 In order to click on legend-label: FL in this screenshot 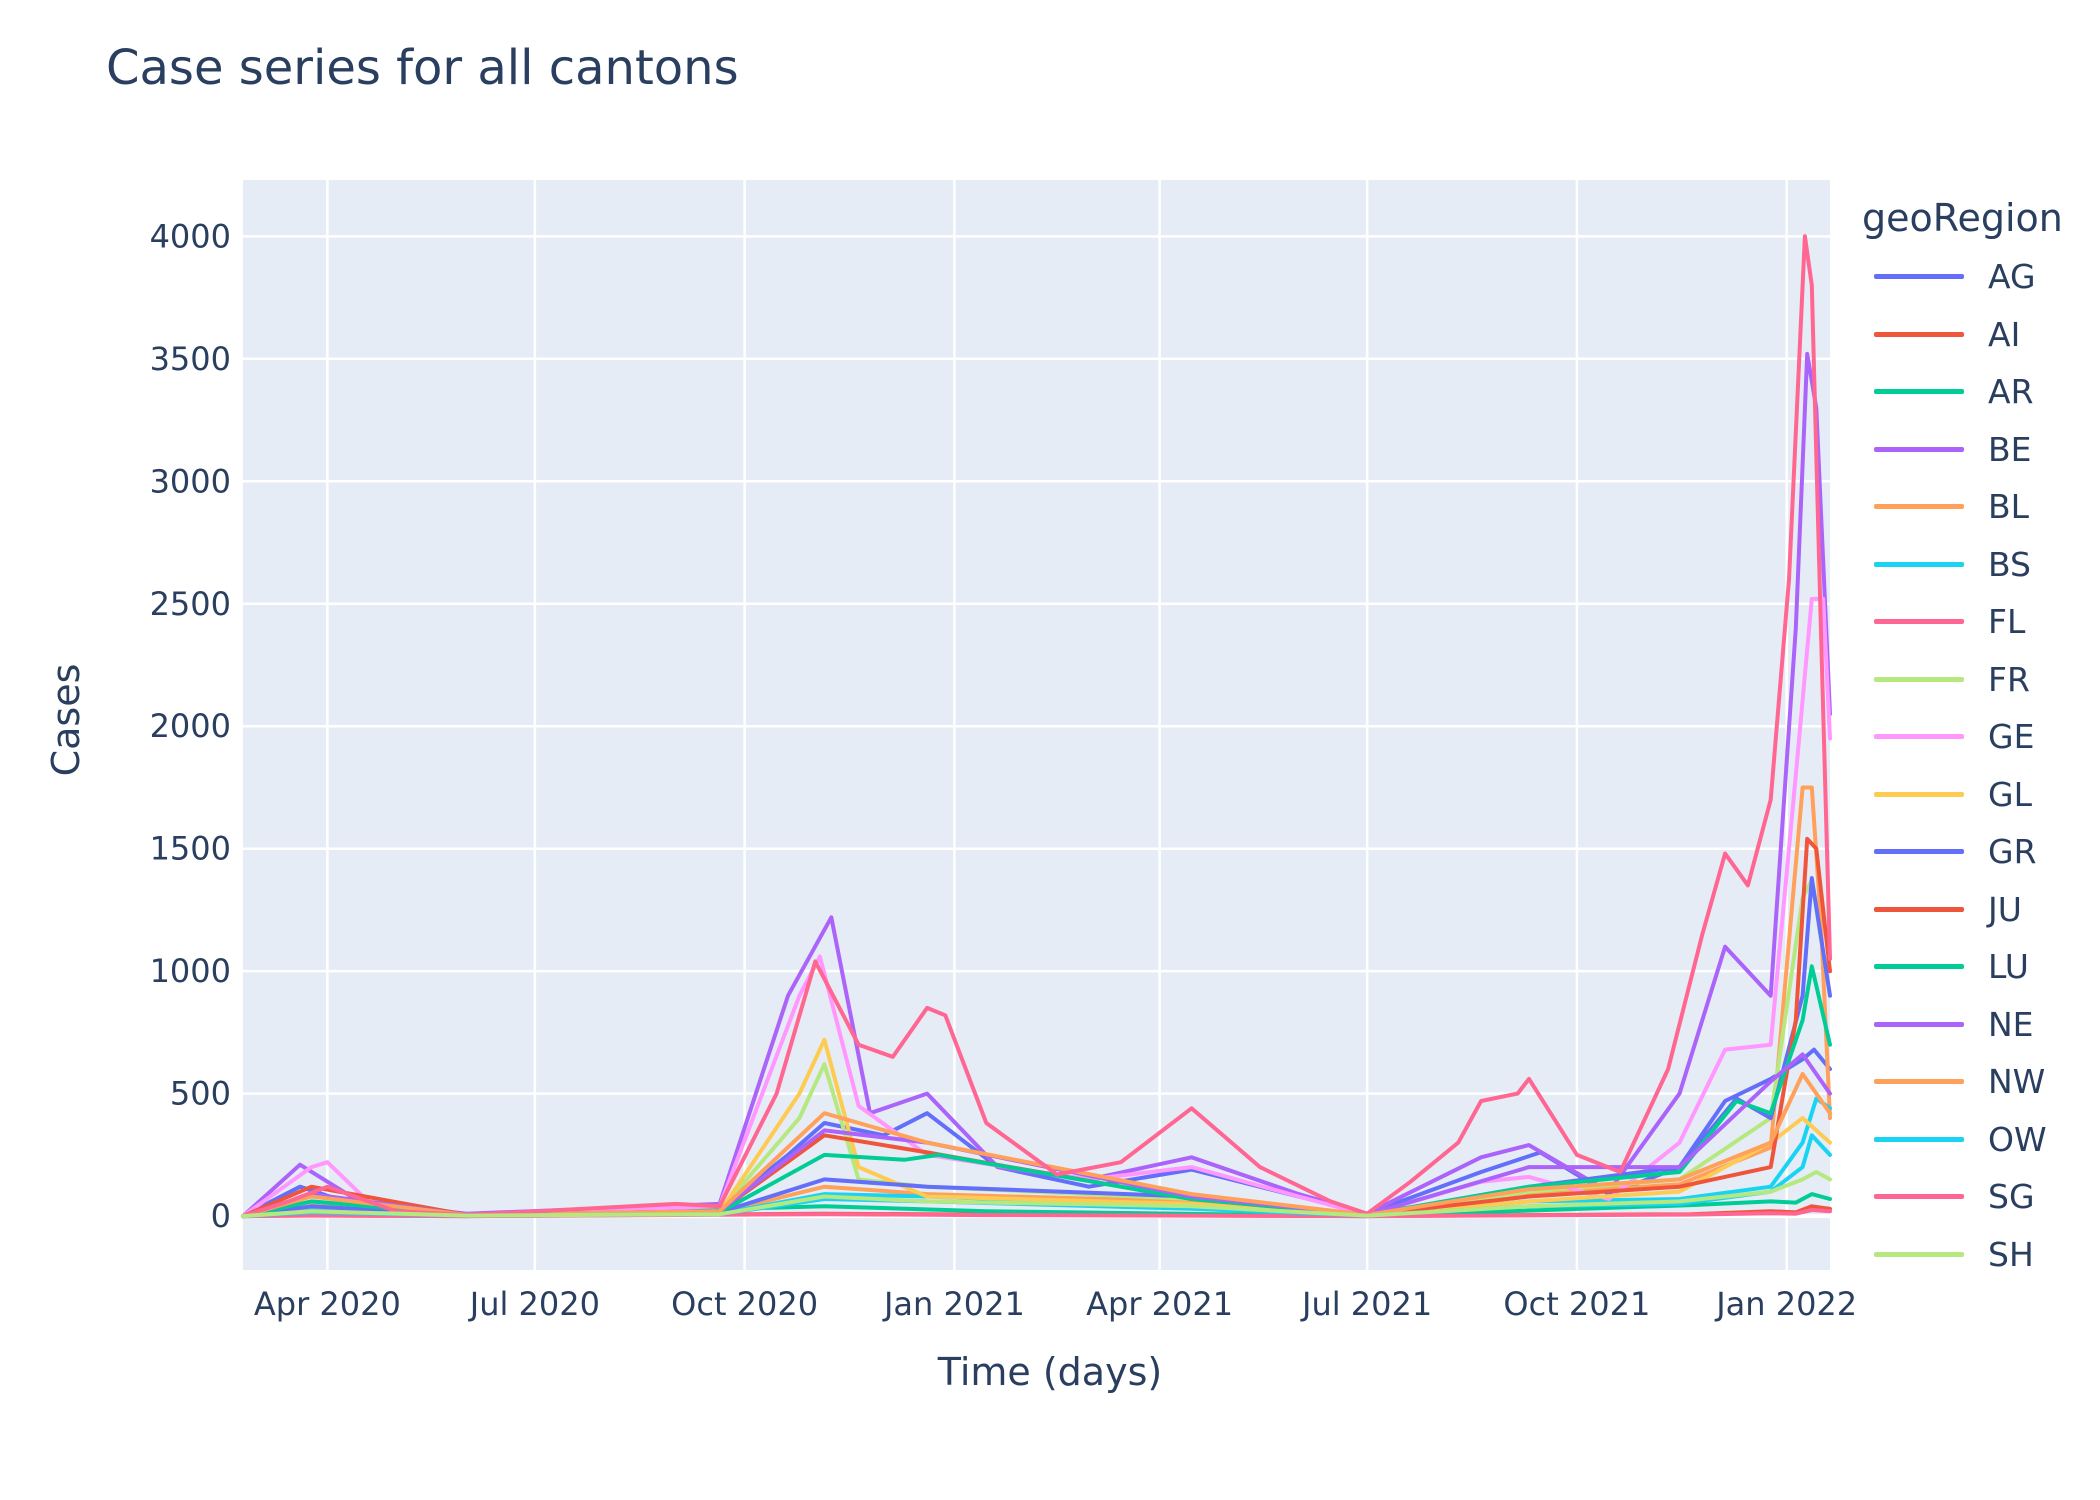, I will do `click(2007, 622)`.